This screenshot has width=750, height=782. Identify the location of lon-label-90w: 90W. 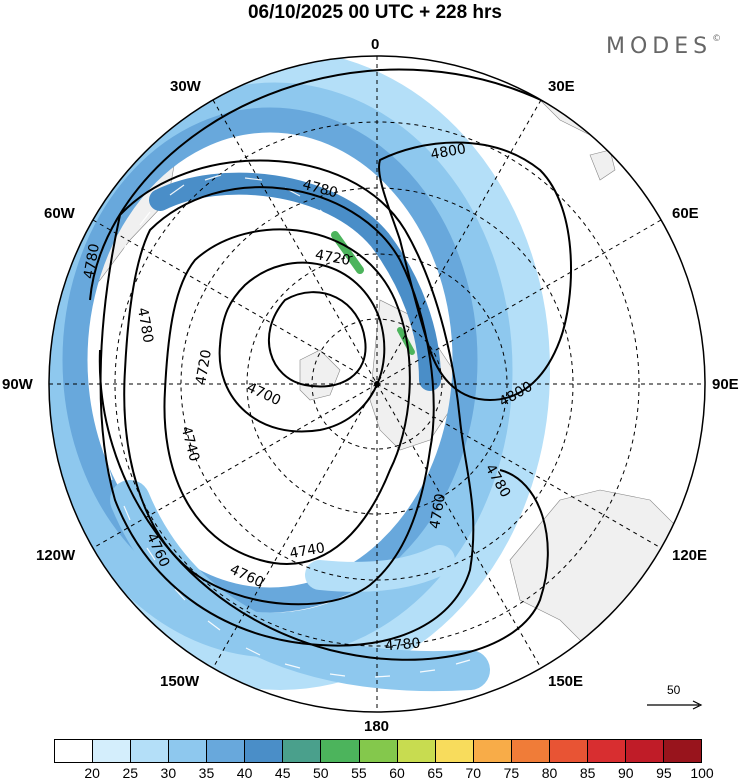
(17, 384).